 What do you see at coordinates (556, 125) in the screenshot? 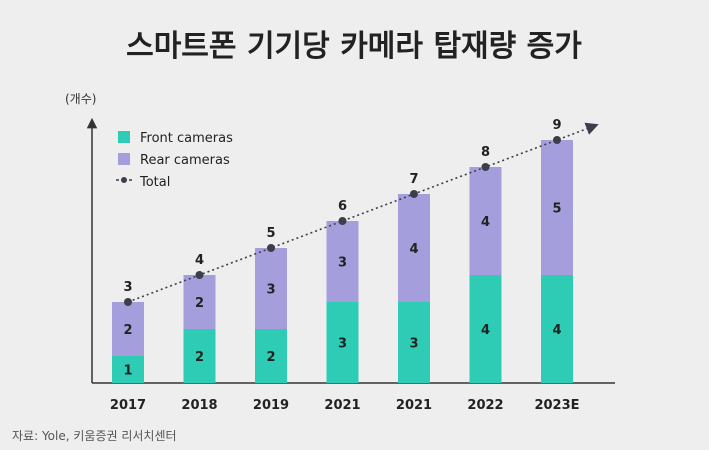
I see `total-label-6: 9` at bounding box center [556, 125].